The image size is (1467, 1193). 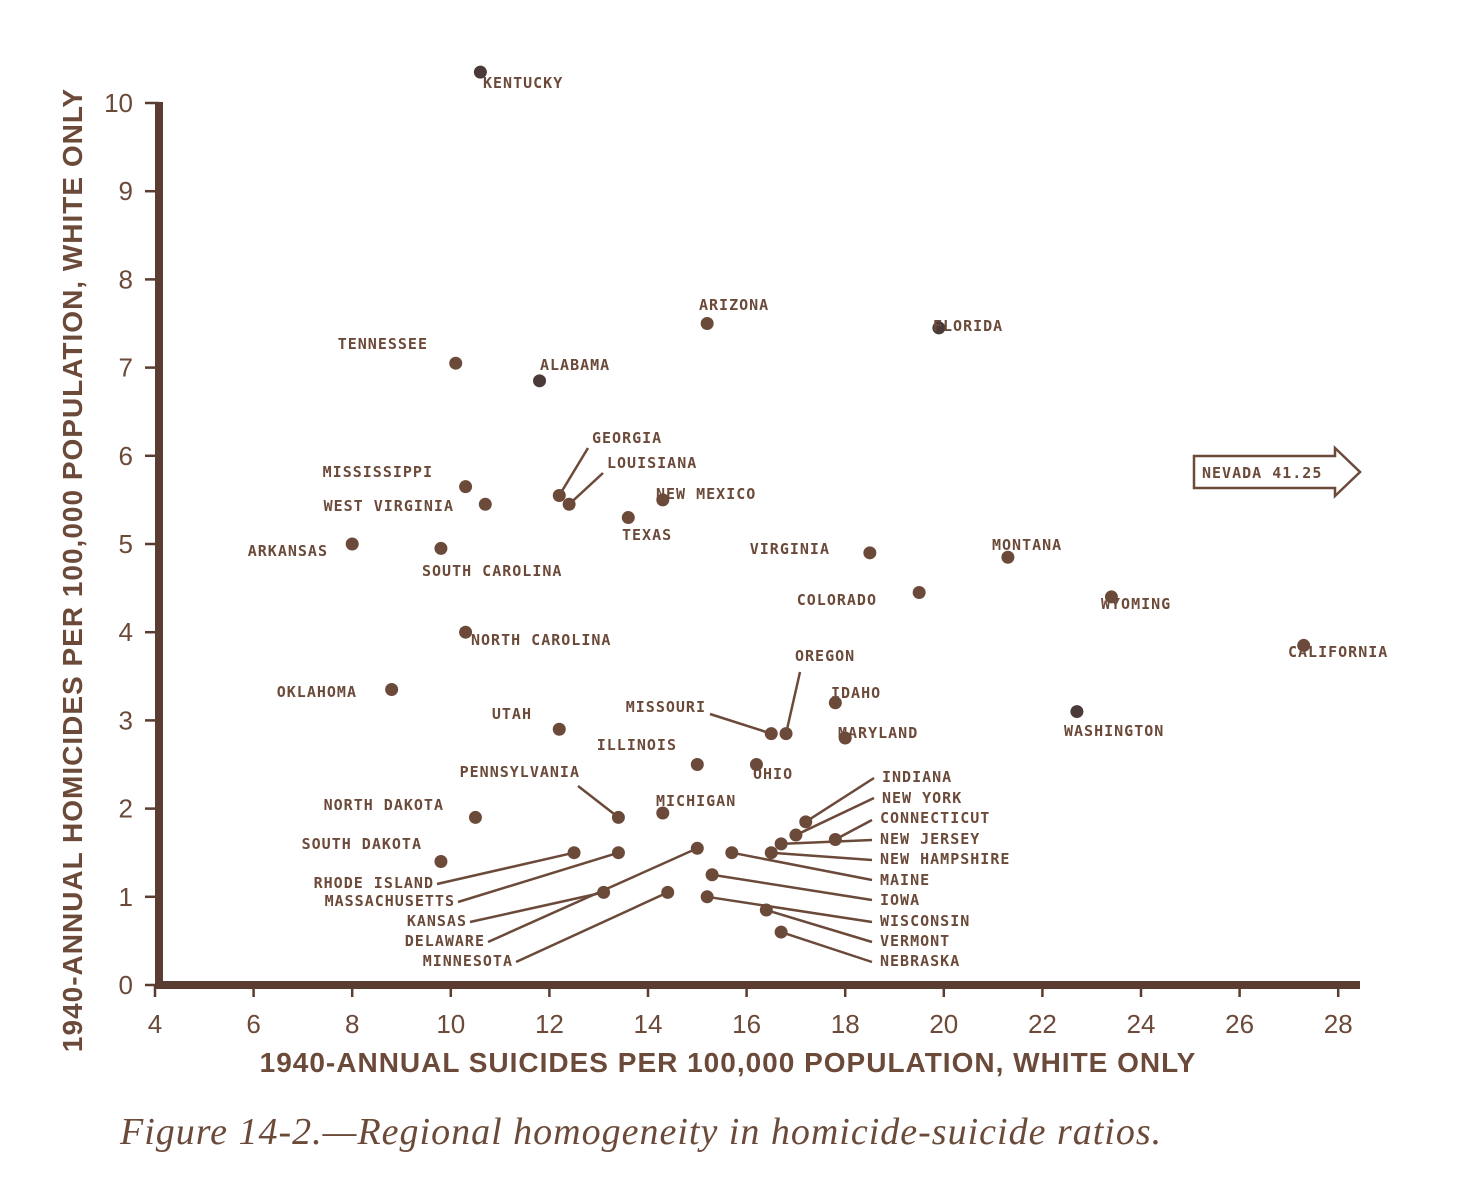 What do you see at coordinates (378, 472) in the screenshot?
I see `label-mississippi: MISSISSIPPI` at bounding box center [378, 472].